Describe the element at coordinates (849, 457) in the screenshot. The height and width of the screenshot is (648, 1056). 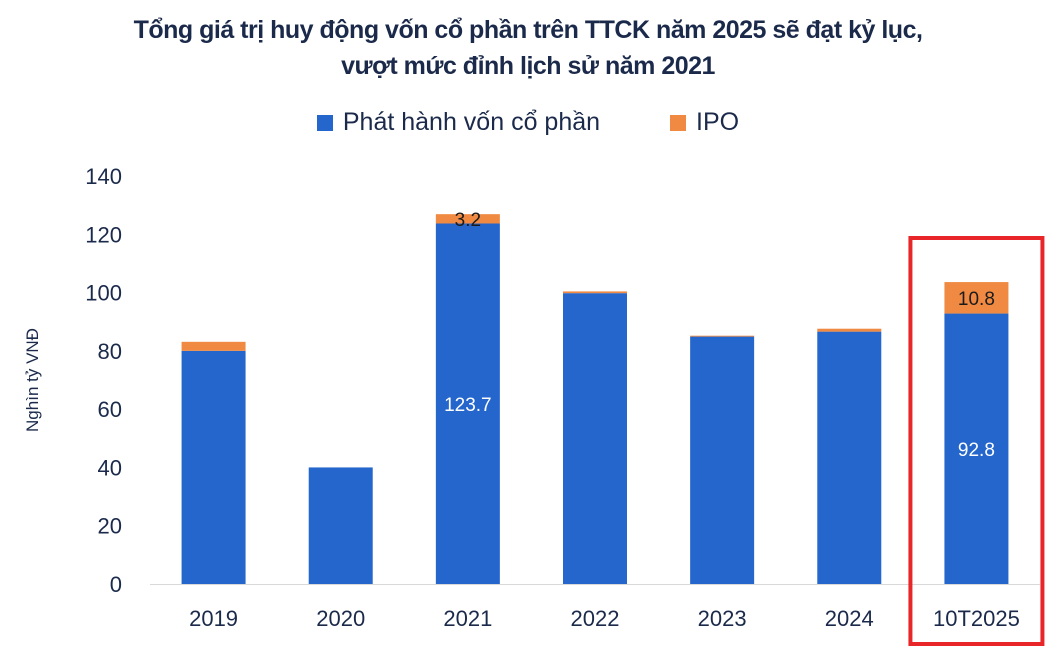
I see `bar-issuance-2024` at that location.